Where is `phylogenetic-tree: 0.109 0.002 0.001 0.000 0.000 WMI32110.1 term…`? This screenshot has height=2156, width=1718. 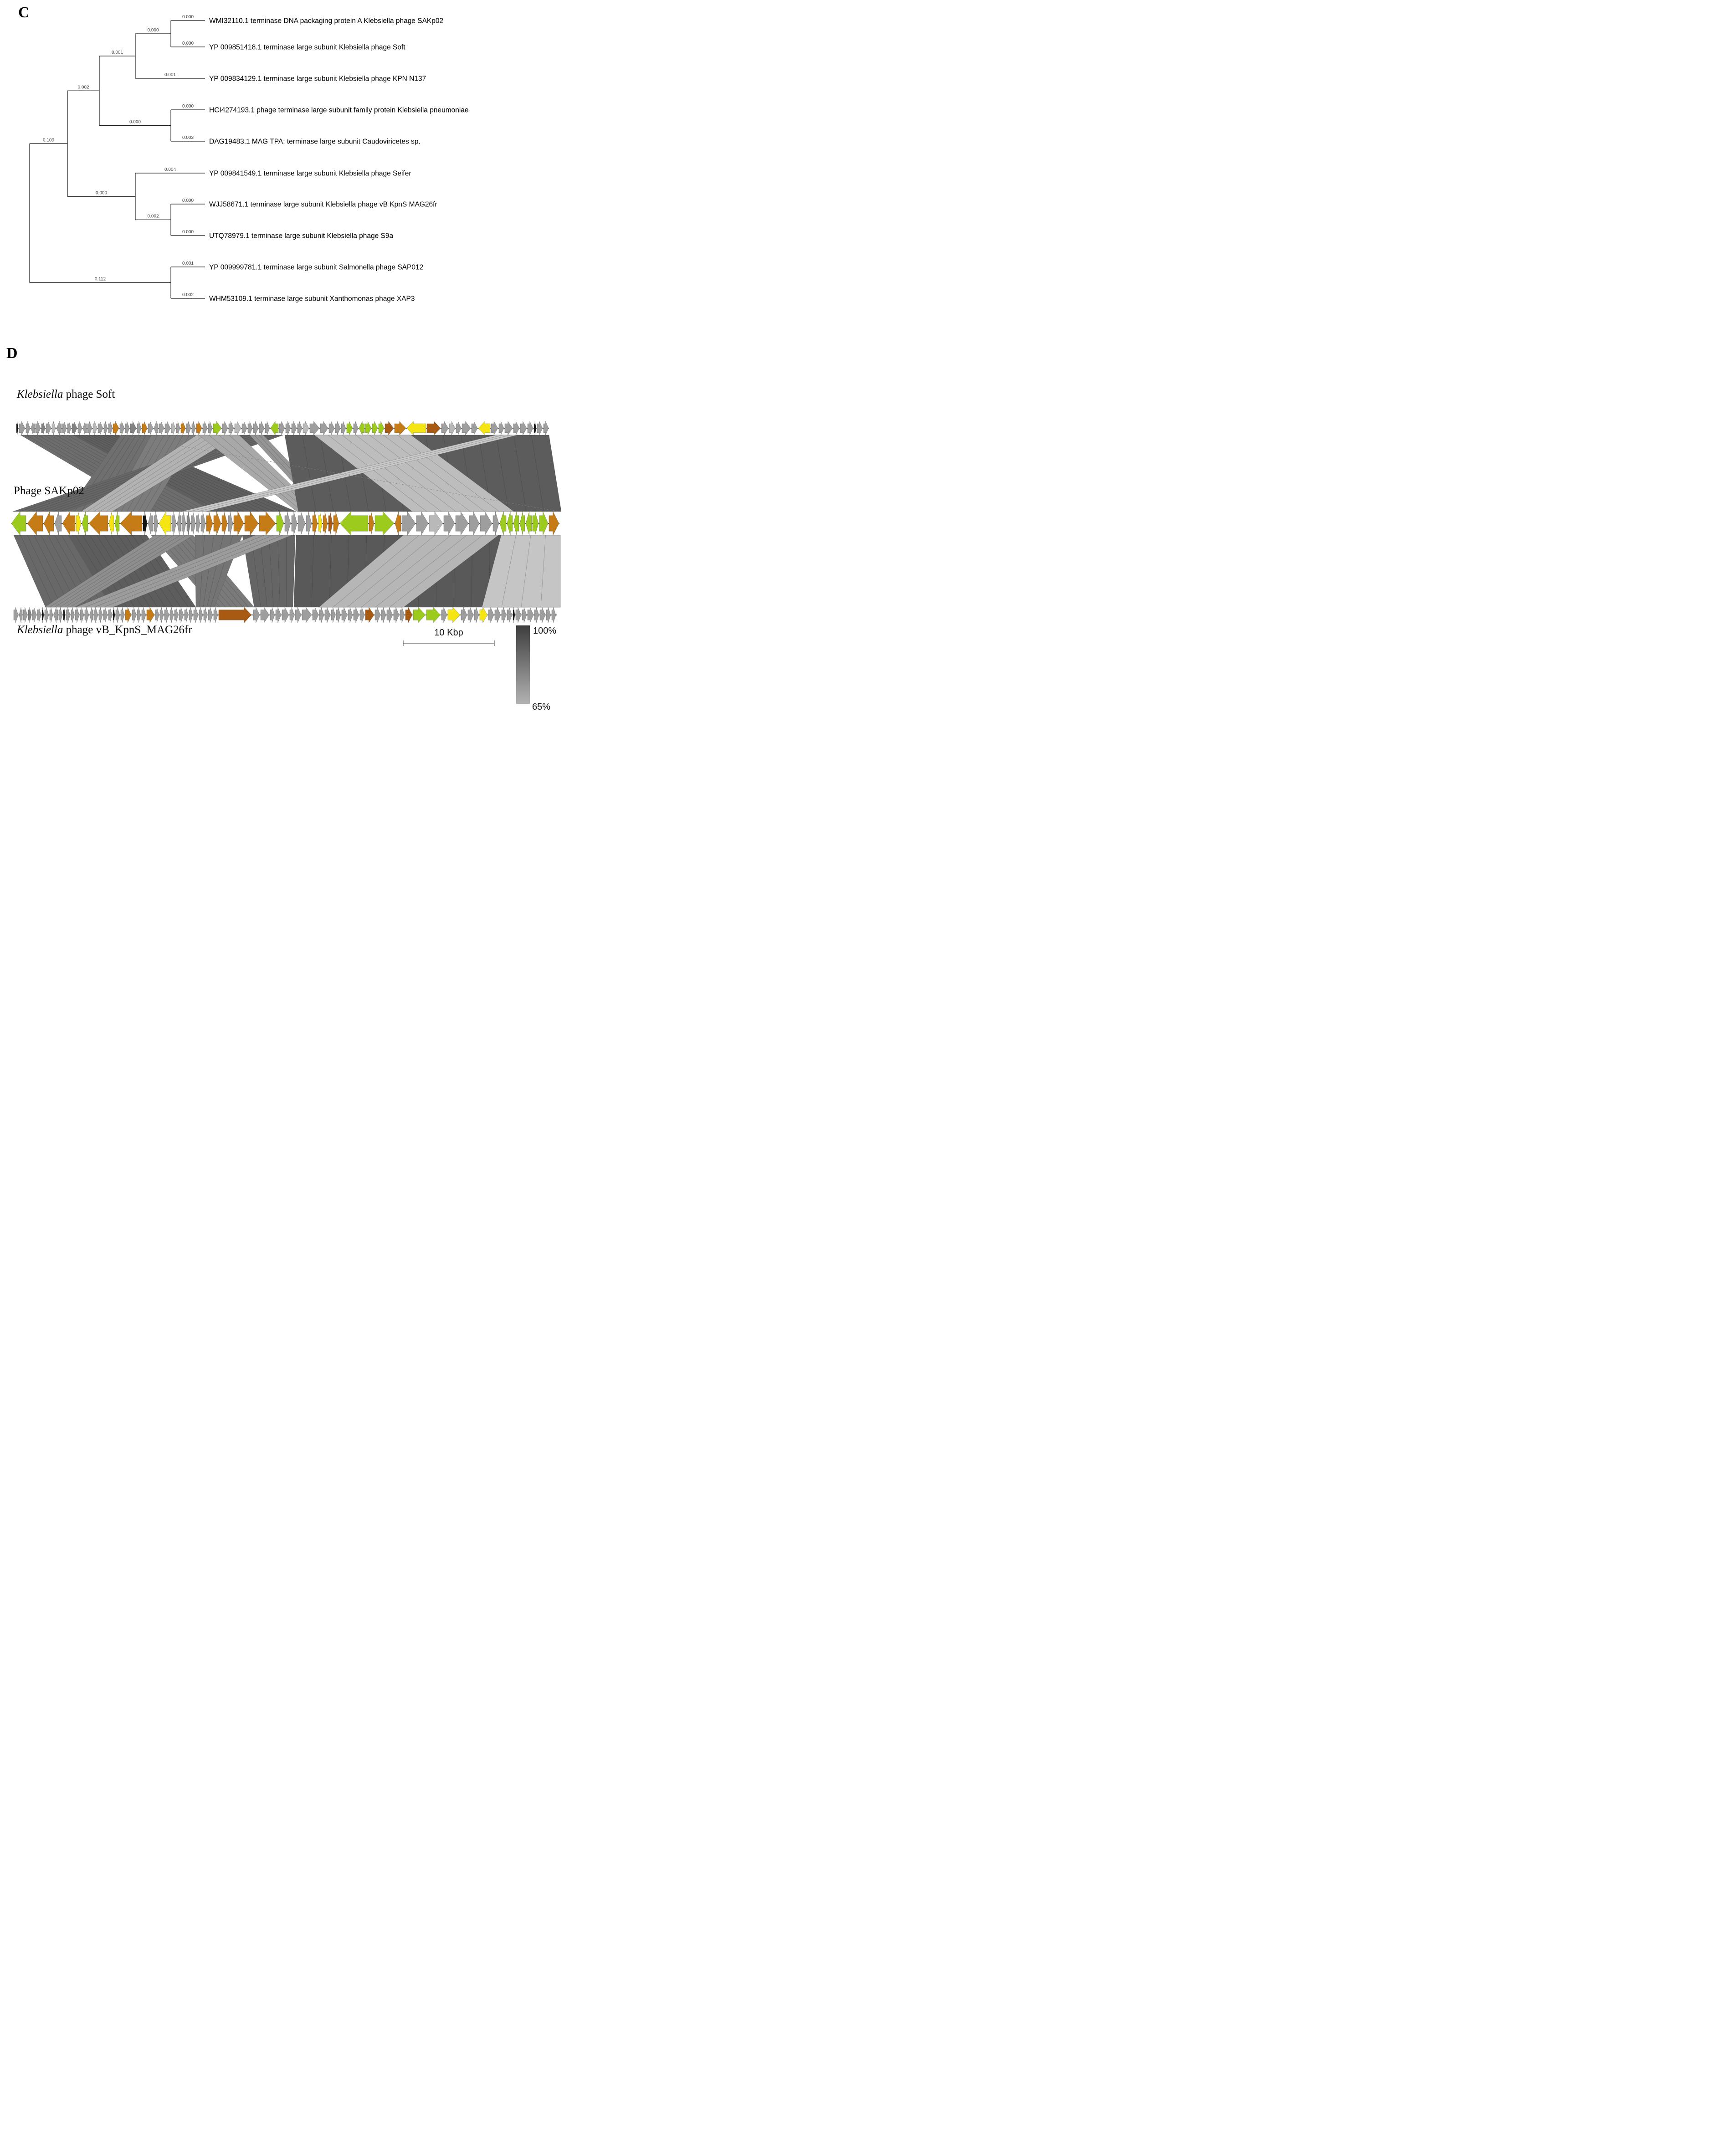 phylogenetic-tree: 0.109 0.002 0.001 0.000 0.000 WMI32110.1 term… is located at coordinates (249, 159).